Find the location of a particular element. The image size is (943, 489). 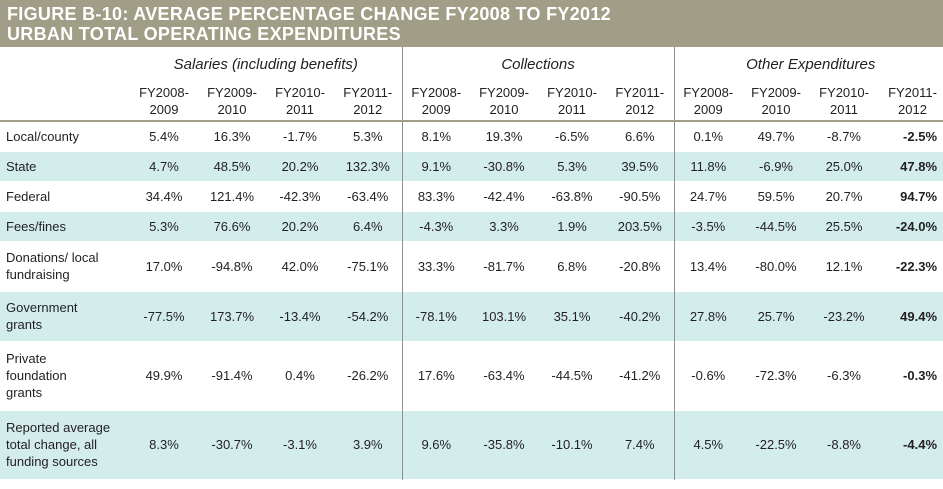

value-cell: -26.2% is located at coordinates (368, 375).